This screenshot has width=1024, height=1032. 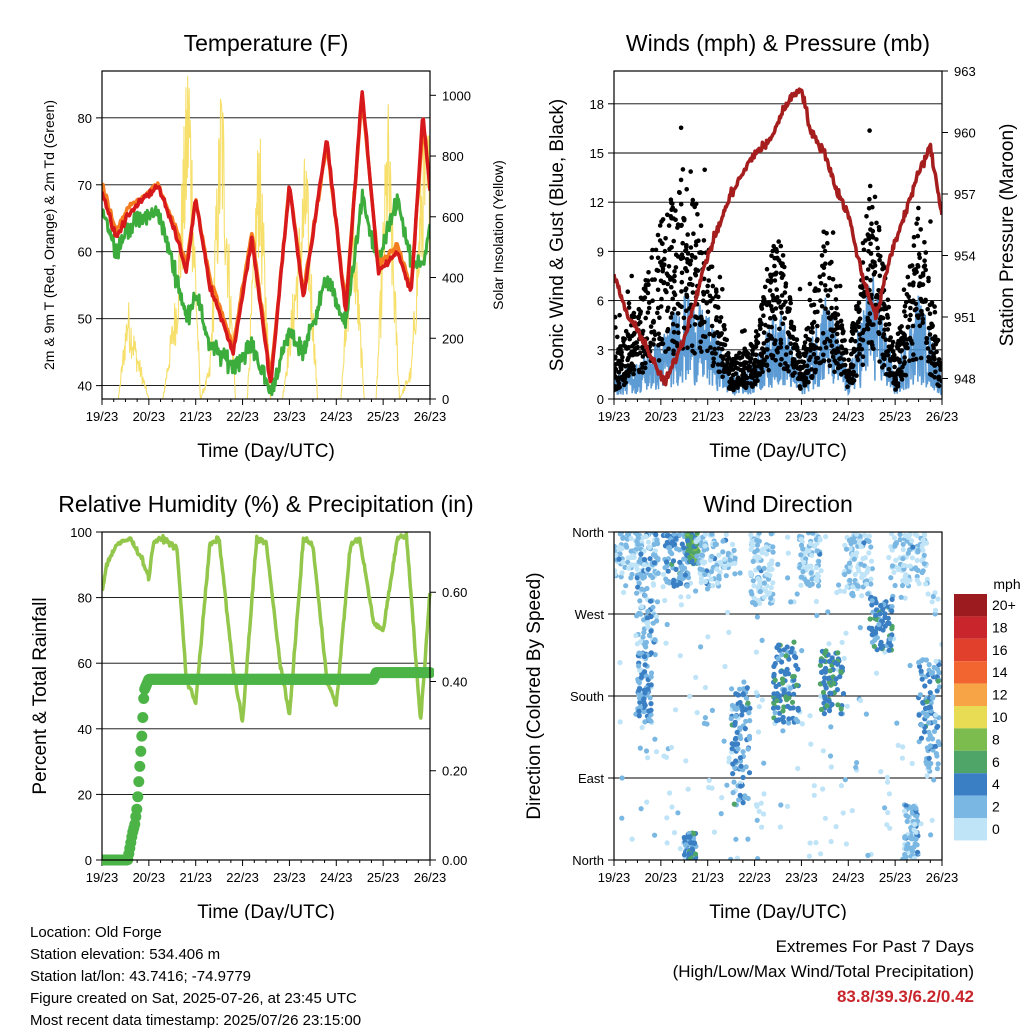 I want to click on temperature-ytick-right-label: 1000, so click(x=456, y=95).